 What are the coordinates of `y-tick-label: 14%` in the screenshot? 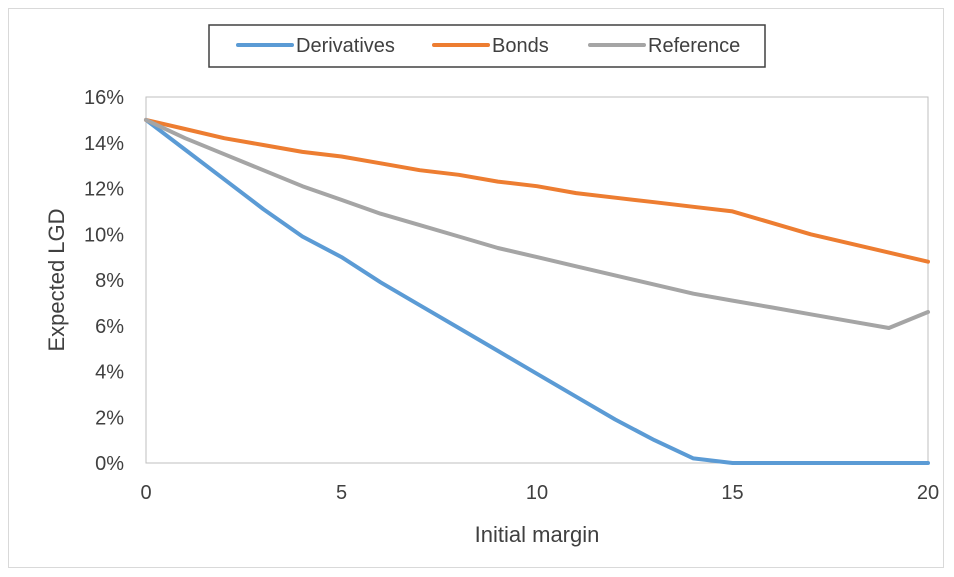 It's located at (104, 144).